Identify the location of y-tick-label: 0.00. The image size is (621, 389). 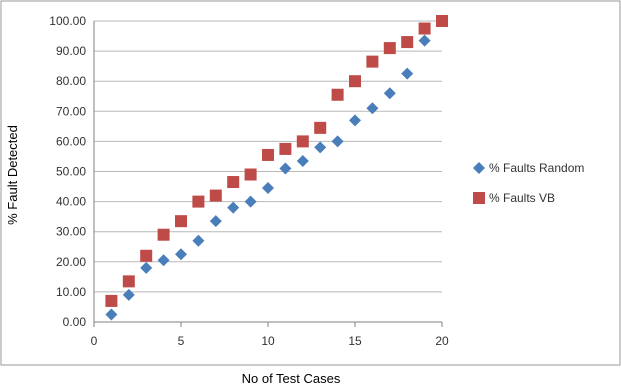
(75, 322).